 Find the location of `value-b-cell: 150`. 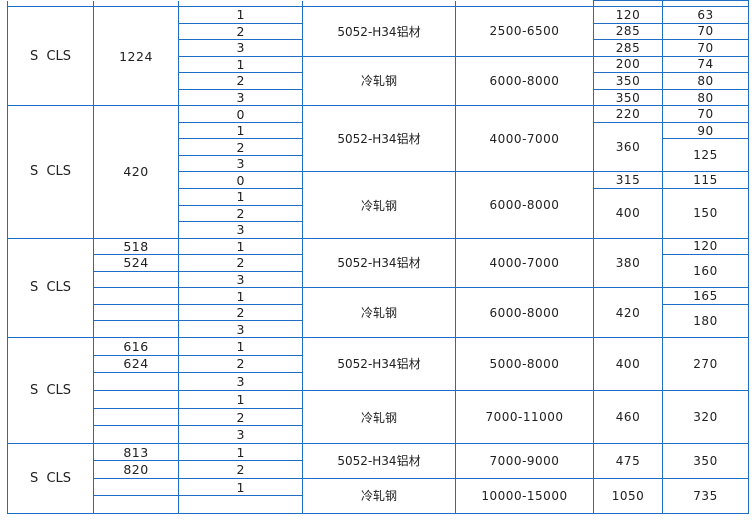

value-b-cell: 150 is located at coordinates (705, 213).